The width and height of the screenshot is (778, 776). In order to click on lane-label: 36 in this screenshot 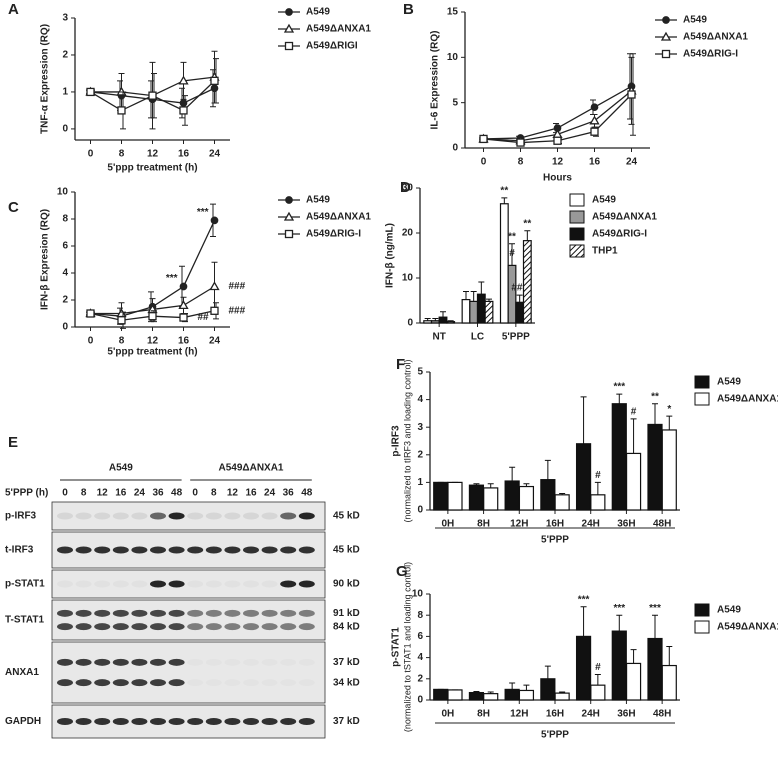, I will do `click(158, 493)`.